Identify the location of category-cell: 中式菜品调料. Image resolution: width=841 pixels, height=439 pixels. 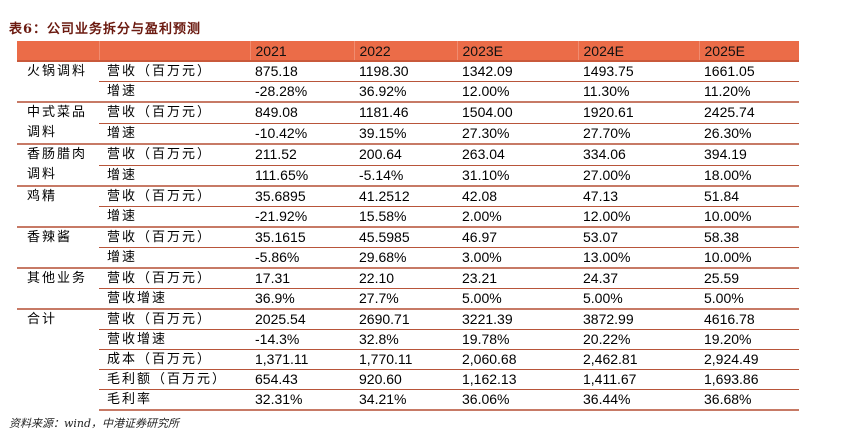
(58, 122).